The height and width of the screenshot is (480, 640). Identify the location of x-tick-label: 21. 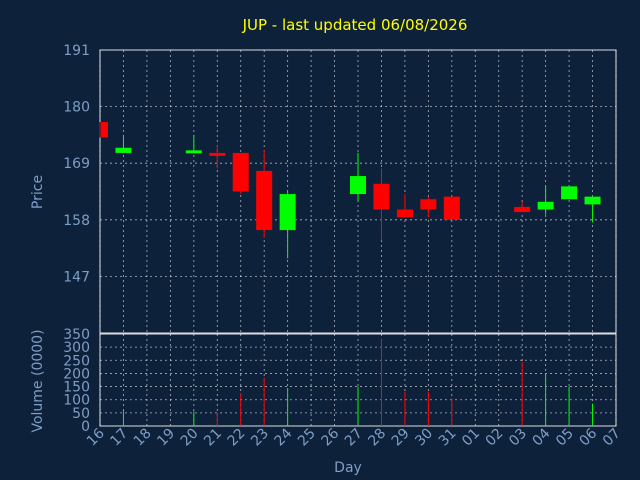
(213, 438).